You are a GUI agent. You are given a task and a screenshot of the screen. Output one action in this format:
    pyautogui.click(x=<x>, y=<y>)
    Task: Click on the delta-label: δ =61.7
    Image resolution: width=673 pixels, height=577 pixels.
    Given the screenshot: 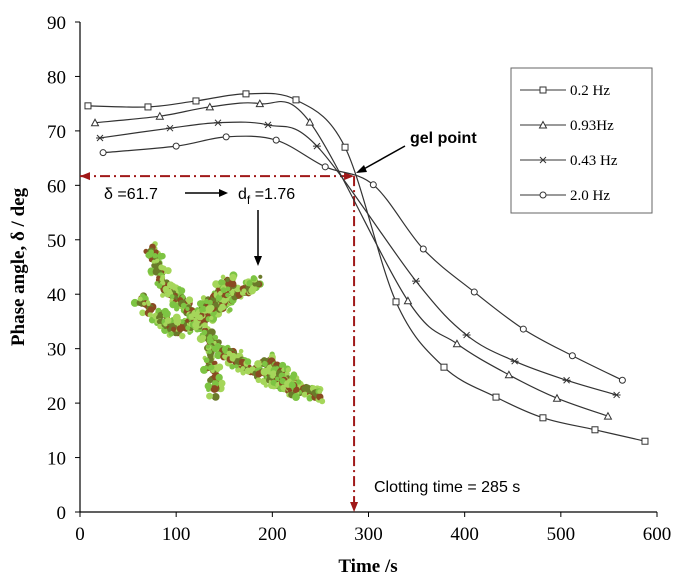 What is the action you would take?
    pyautogui.click(x=131, y=194)
    